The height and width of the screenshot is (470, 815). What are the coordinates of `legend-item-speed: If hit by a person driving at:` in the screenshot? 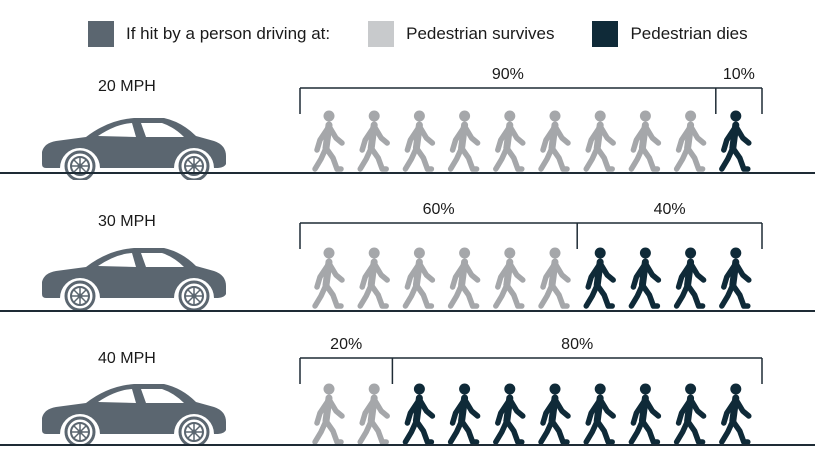 It's located at (209, 34).